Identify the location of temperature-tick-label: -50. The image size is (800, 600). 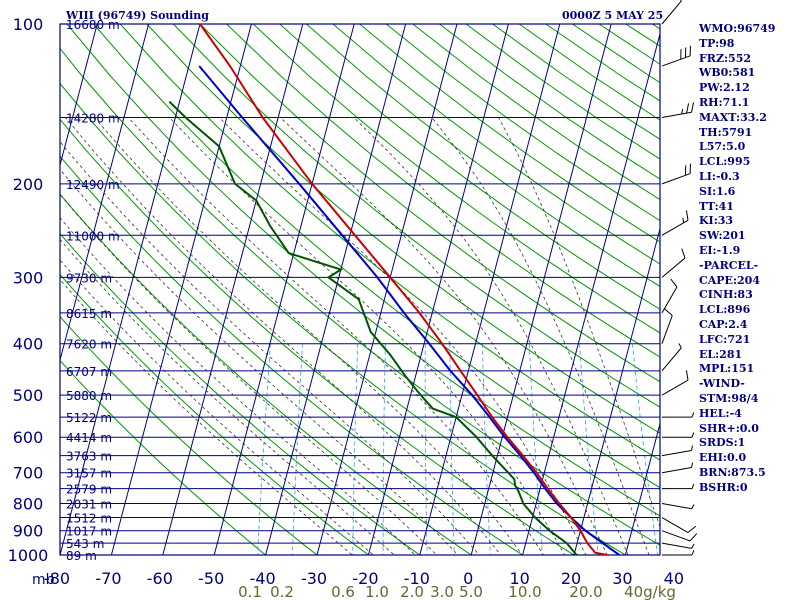
(211, 578).